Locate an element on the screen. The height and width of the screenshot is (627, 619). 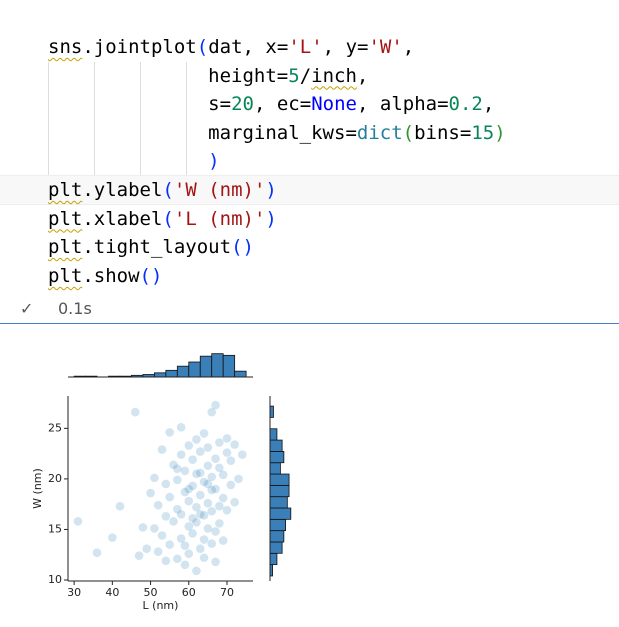
code-line: height=5/inch, is located at coordinates (288, 75).